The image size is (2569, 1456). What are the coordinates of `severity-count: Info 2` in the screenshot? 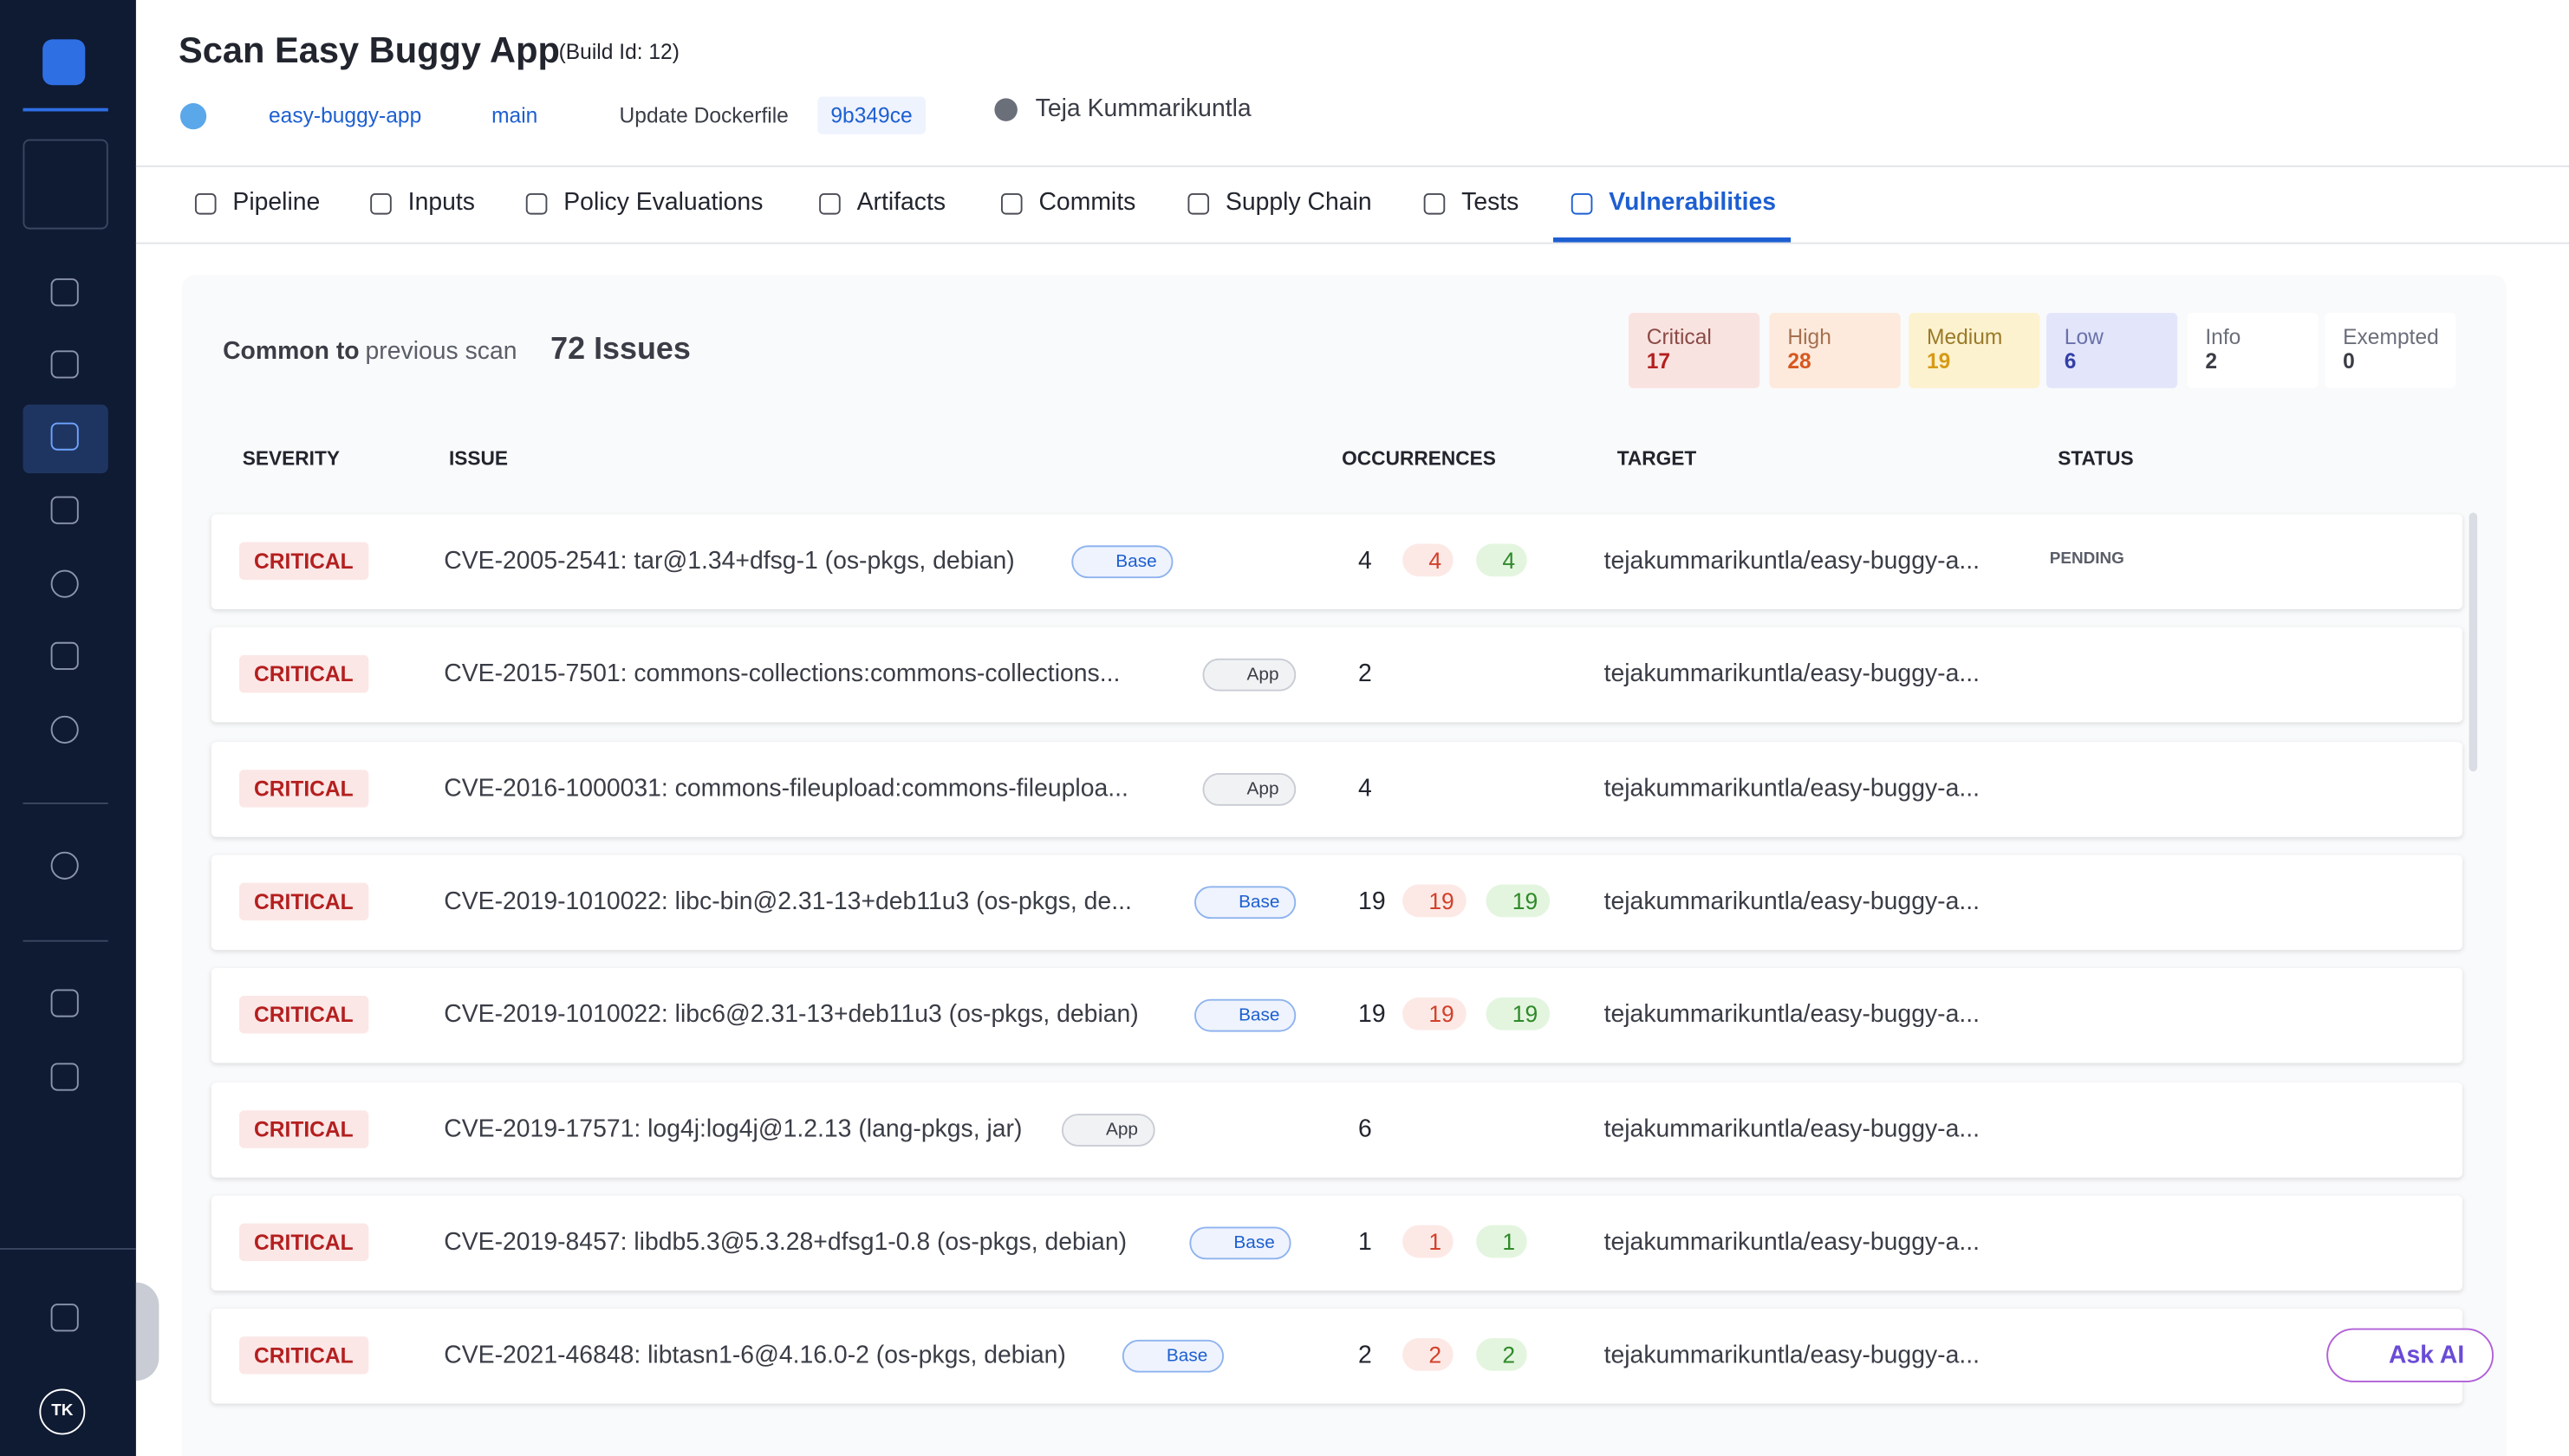 It's located at (2253, 350).